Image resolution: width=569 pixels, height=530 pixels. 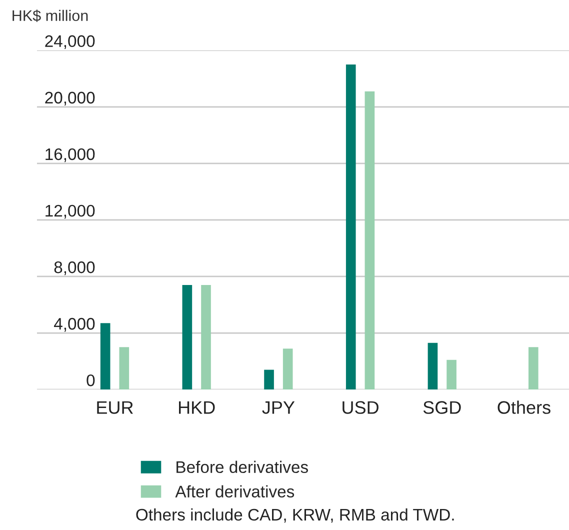 What do you see at coordinates (295, 515) in the screenshot?
I see `text: Others include CAD, KRW, RMB and TWD.` at bounding box center [295, 515].